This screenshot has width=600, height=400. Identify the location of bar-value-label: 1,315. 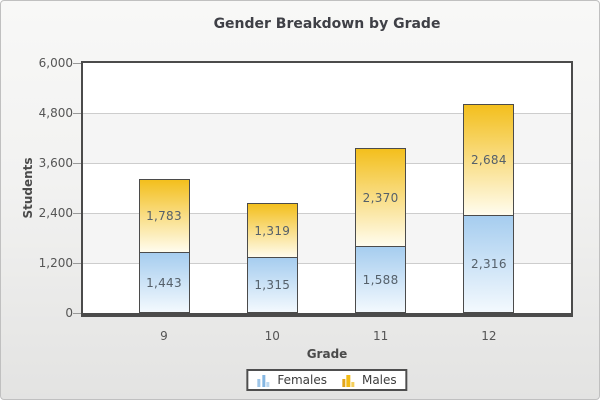
(272, 285).